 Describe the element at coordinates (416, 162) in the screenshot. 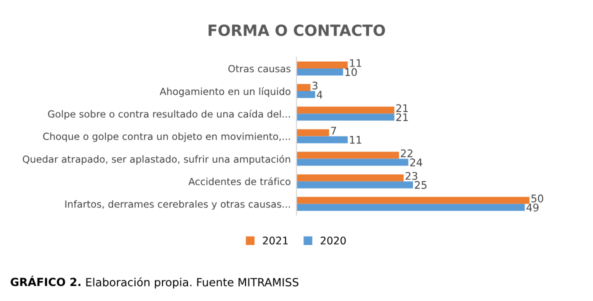

I see `data-label: 24` at that location.